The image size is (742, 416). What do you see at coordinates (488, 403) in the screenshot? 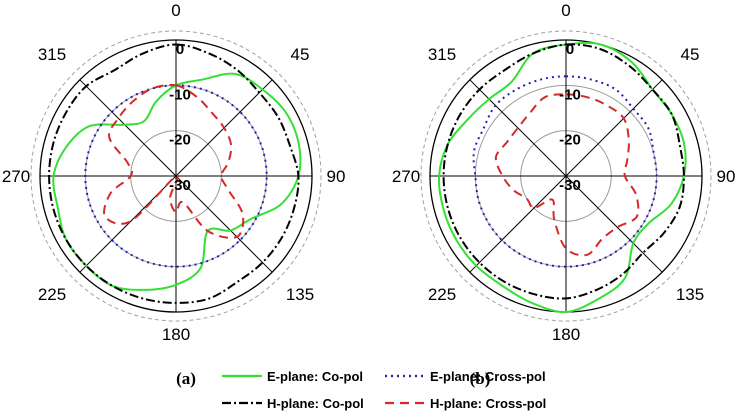
I see `legend-label-h-cross: H-plane: Cross-pol` at bounding box center [488, 403].